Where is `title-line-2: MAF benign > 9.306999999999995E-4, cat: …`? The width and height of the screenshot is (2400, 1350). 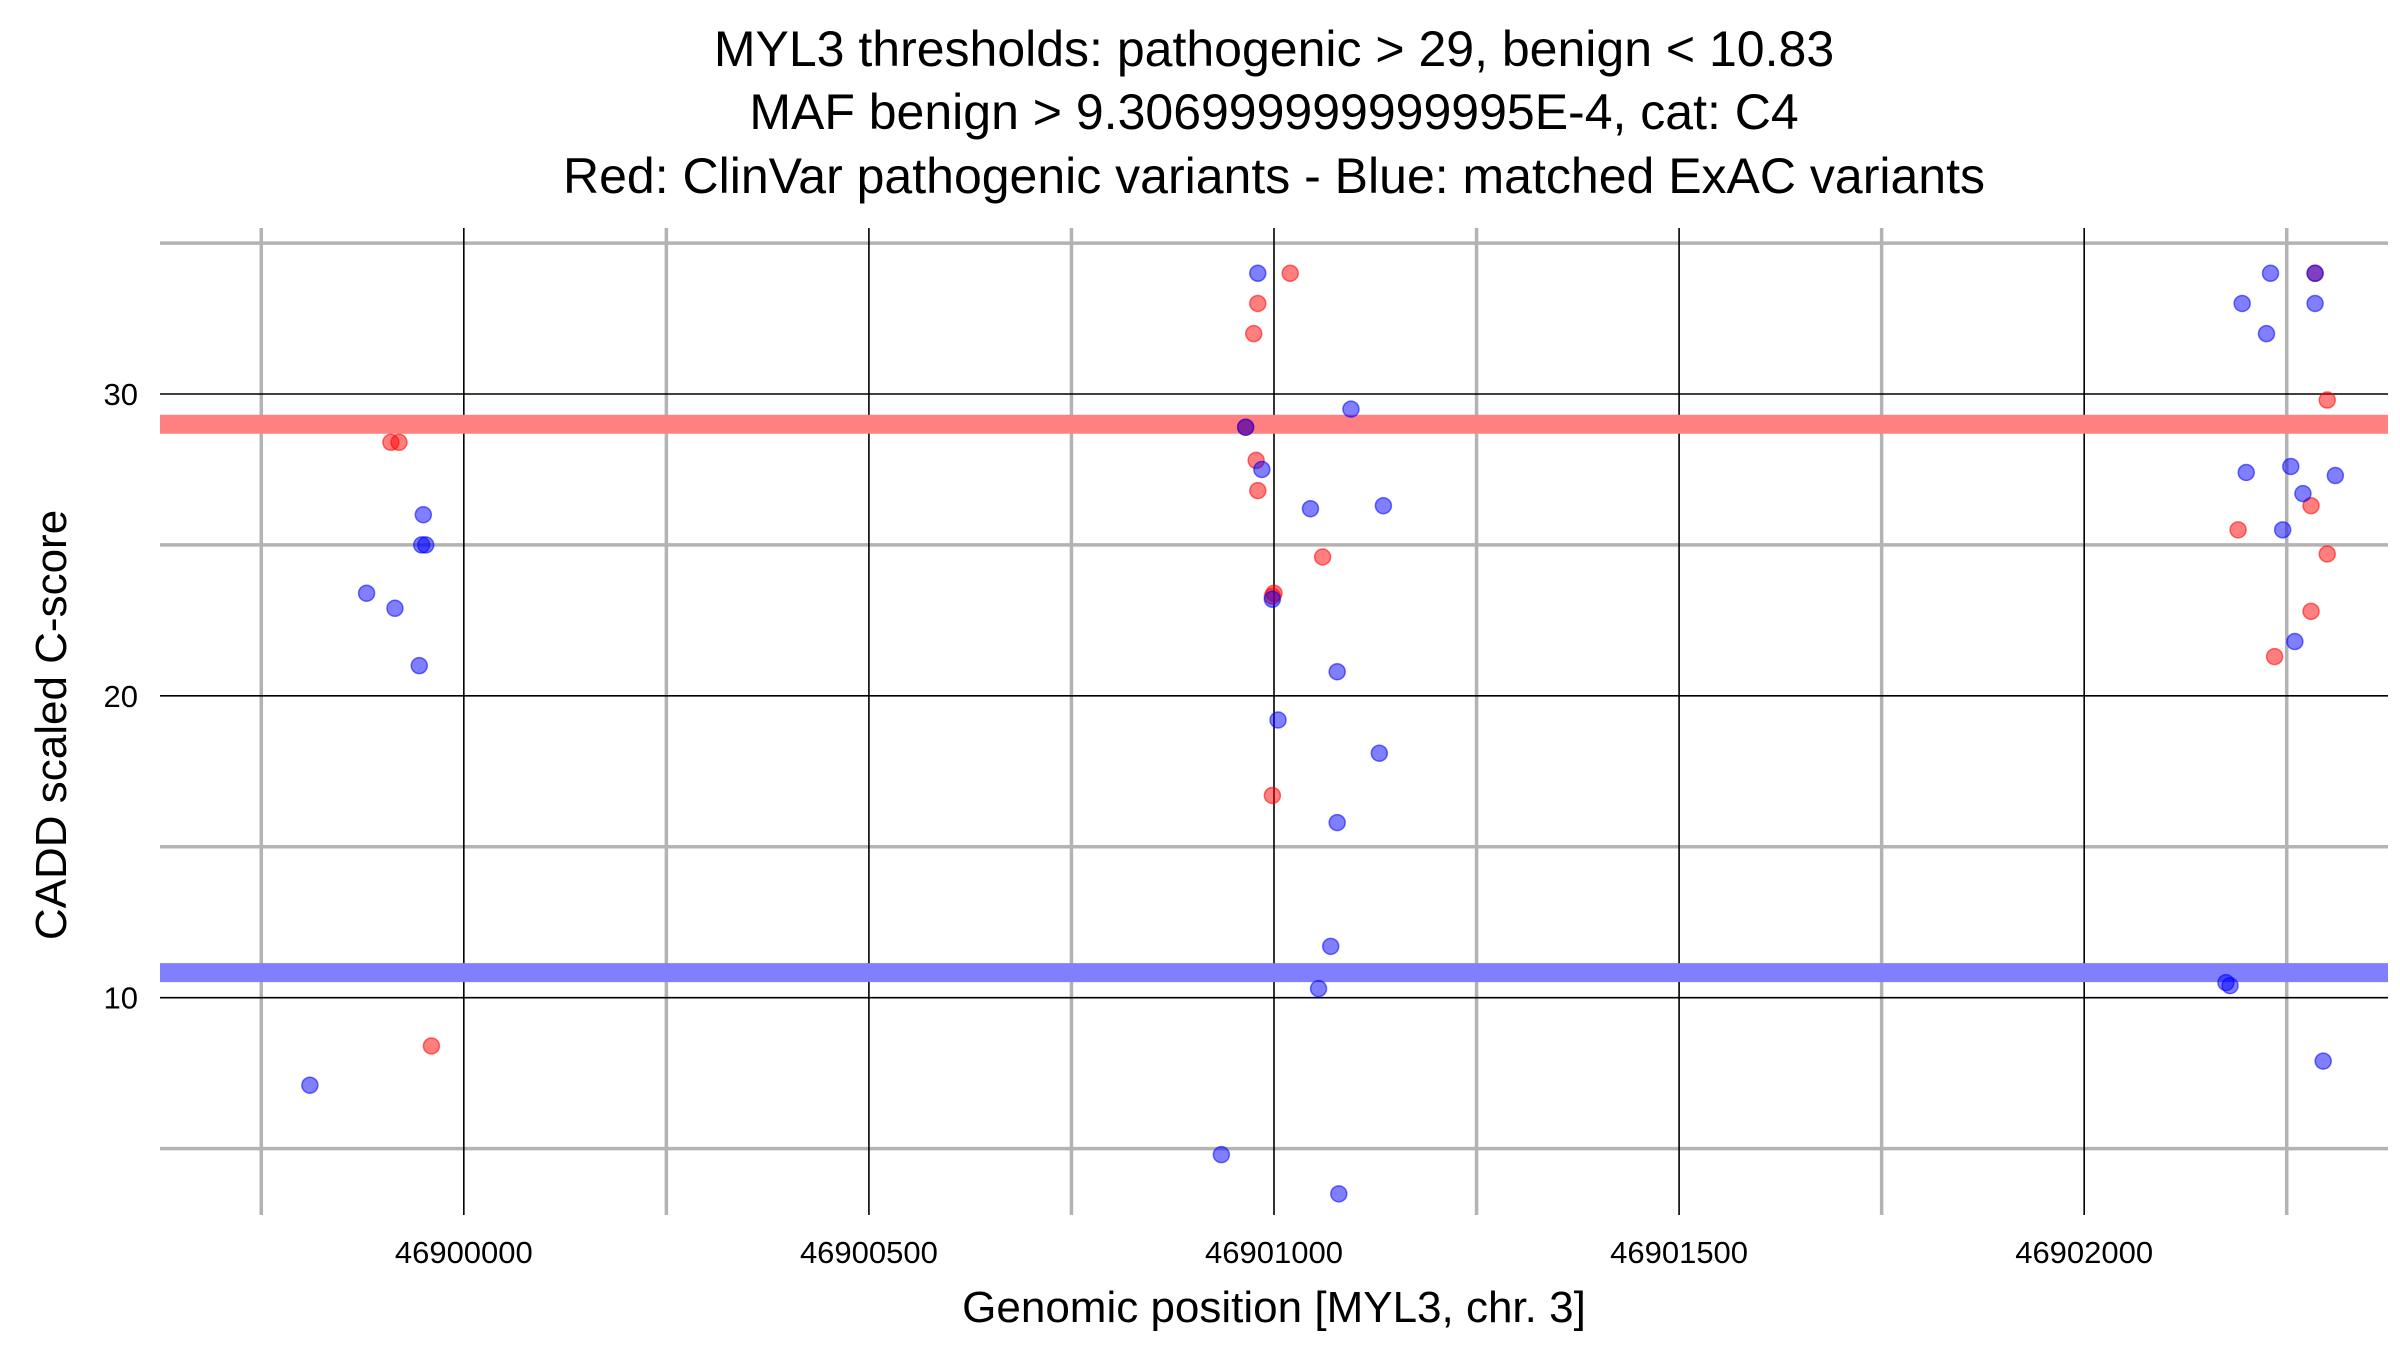 title-line-2: MAF benign > 9.306999999999995E-4, cat: … is located at coordinates (1273, 112).